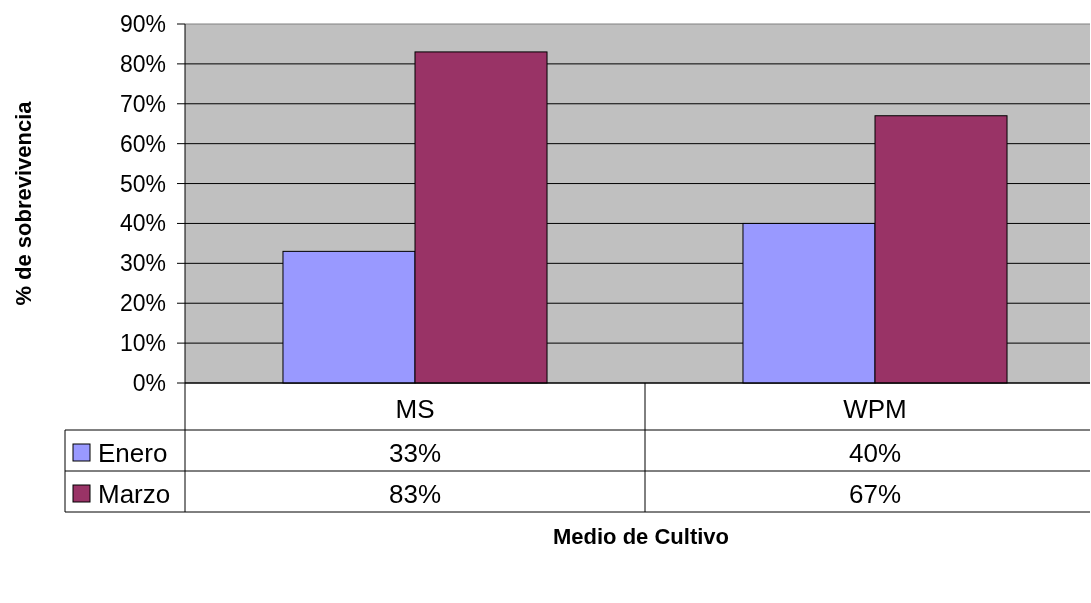 This screenshot has width=1091, height=603. Describe the element at coordinates (134, 493) in the screenshot. I see `legend-label: Marzo` at that location.